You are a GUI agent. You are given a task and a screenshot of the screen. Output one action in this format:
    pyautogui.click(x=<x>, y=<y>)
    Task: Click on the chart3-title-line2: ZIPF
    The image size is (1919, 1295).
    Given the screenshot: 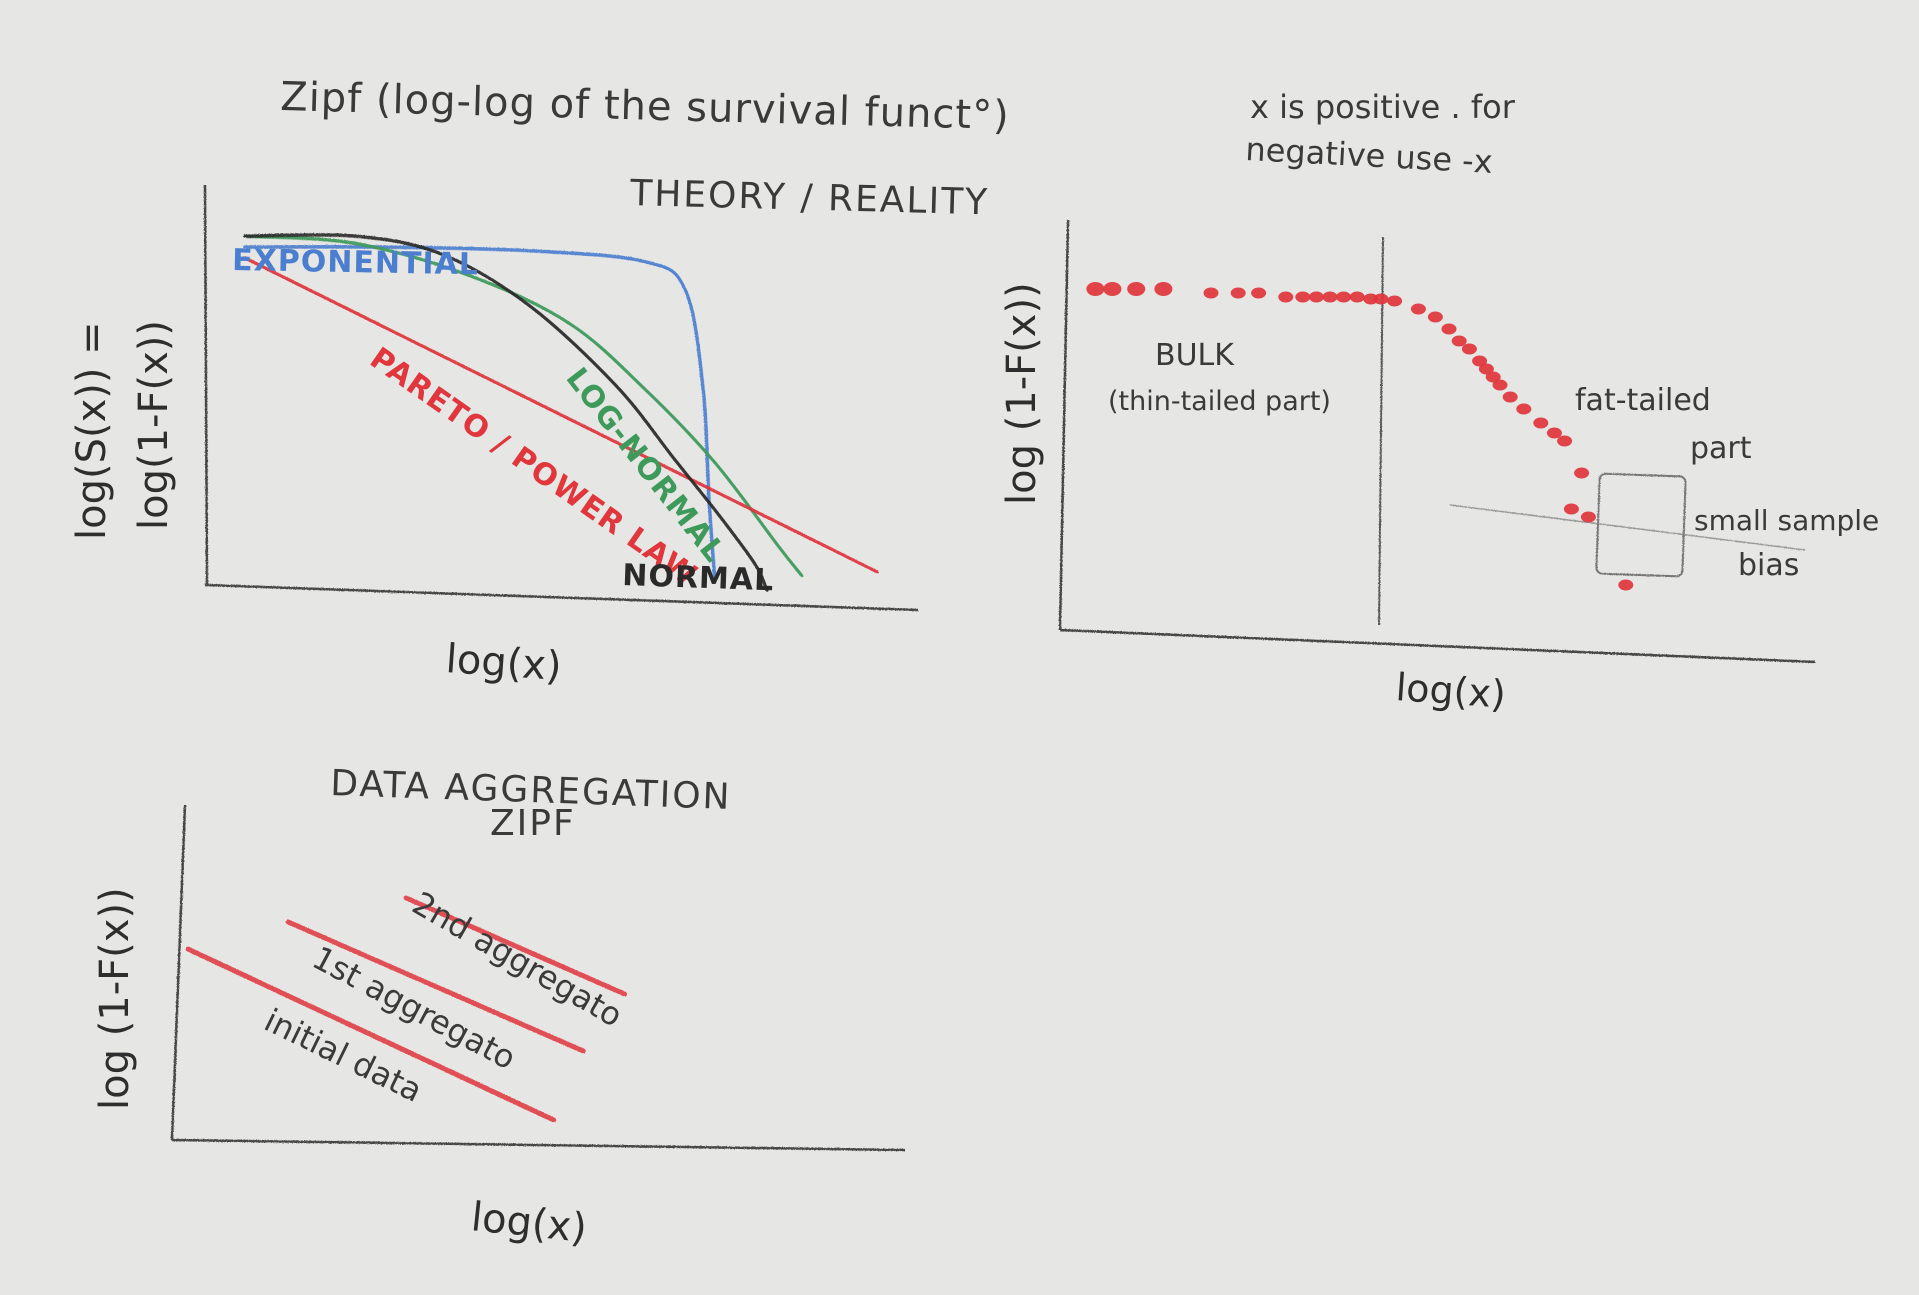 What is the action you would take?
    pyautogui.click(x=533, y=823)
    